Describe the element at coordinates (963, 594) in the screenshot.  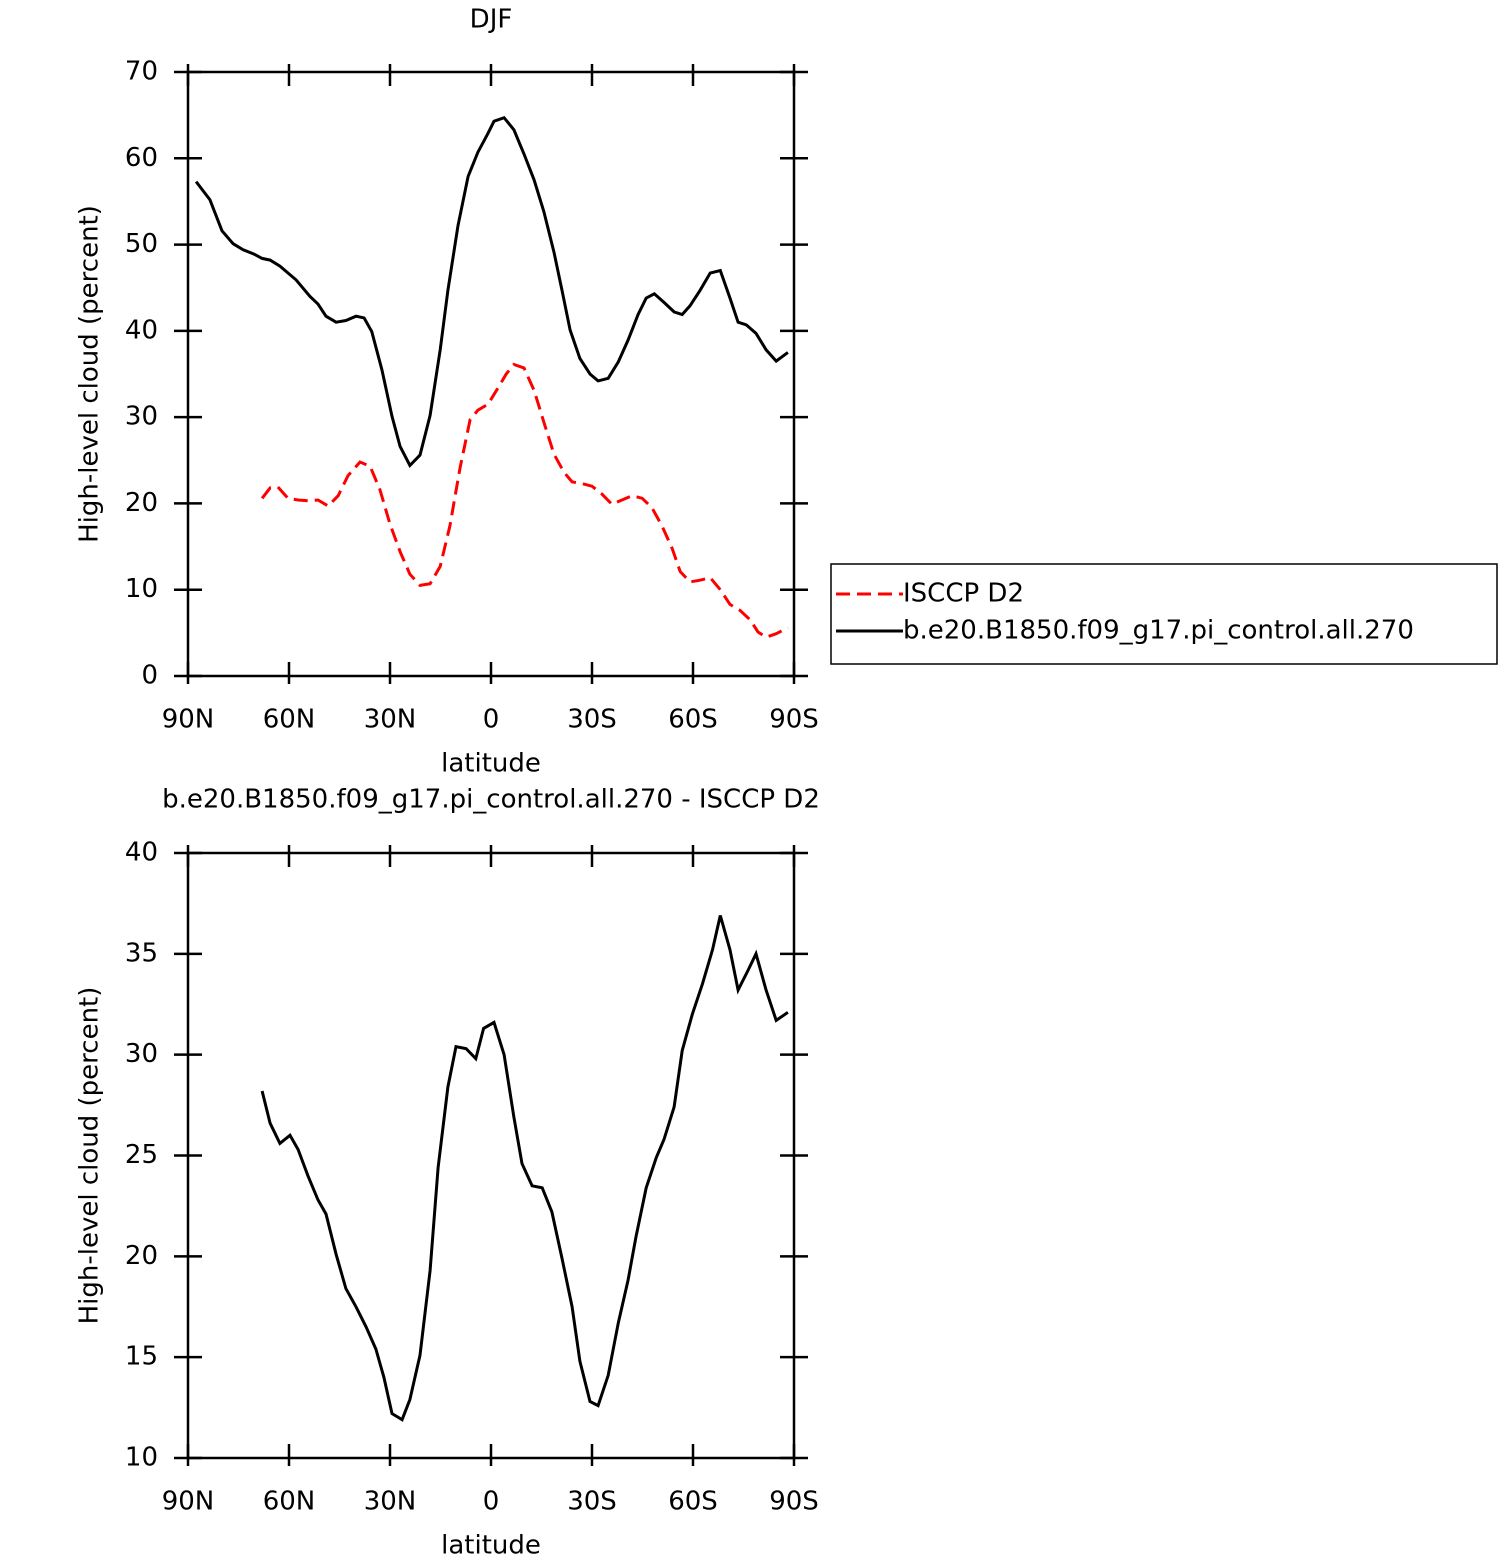
I see `legend-label: ISCCP D2` at that location.